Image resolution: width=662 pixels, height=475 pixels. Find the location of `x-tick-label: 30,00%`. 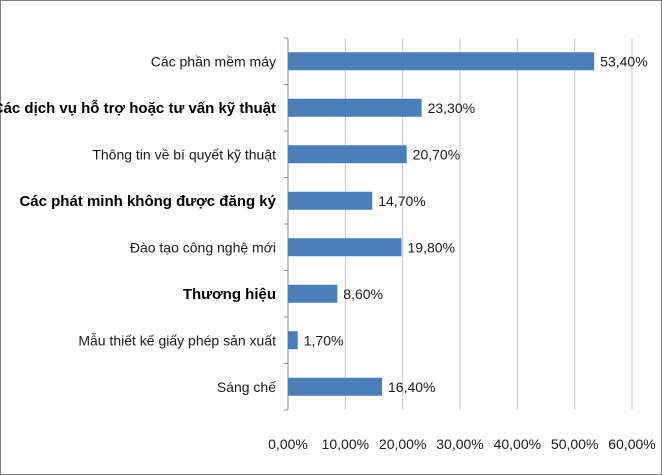

x-tick-label: 30,00% is located at coordinates (459, 444).